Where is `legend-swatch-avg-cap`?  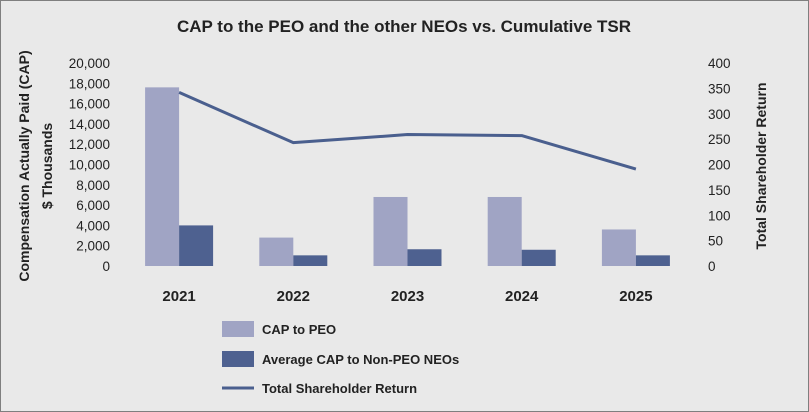
legend-swatch-avg-cap is located at coordinates (238, 359).